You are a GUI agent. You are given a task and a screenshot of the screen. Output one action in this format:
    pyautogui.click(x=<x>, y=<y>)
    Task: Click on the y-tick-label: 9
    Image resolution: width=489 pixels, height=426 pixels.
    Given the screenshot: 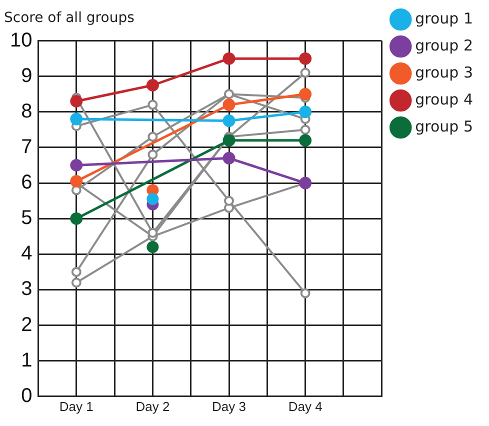 What is the action you would take?
    pyautogui.click(x=26, y=75)
    